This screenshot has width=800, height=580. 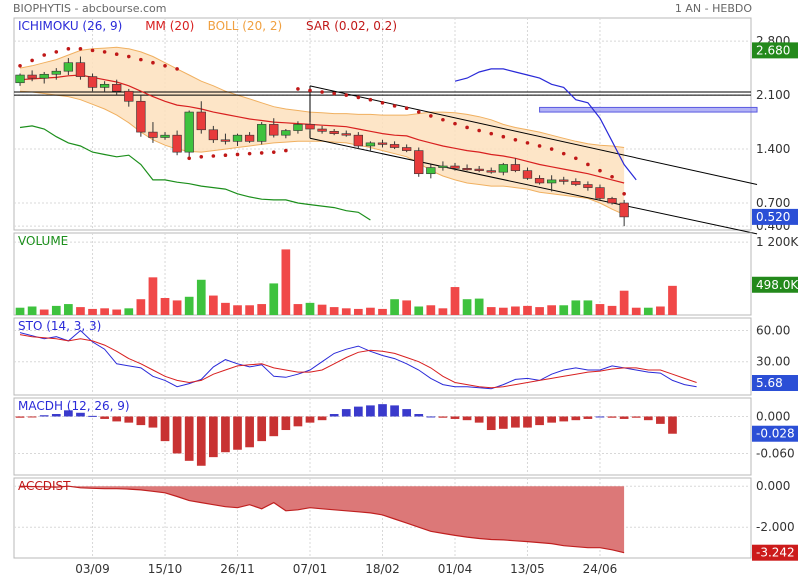 I want to click on stochastic-y-tick-label: 30.00, so click(x=773, y=362).